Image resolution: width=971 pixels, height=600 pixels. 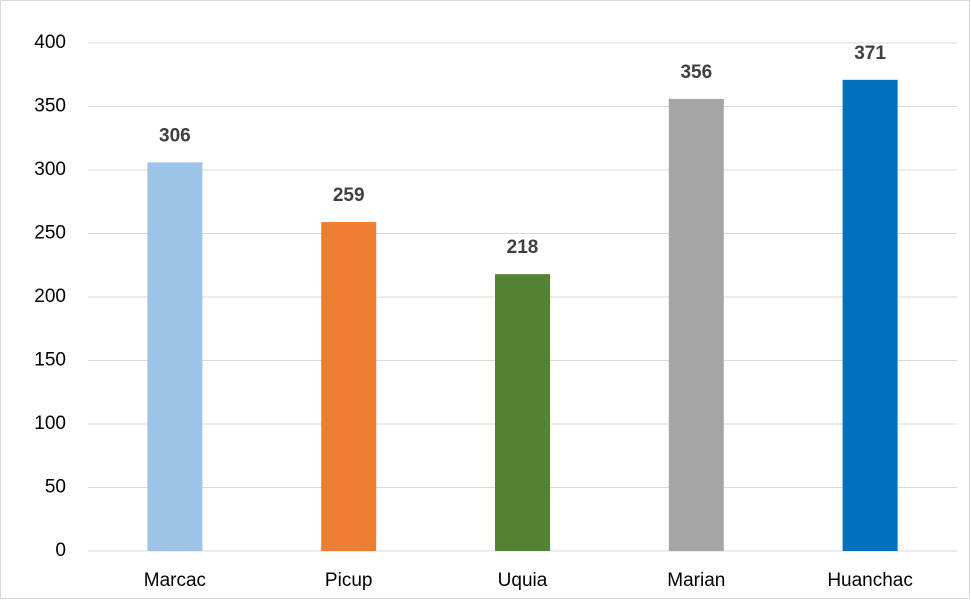 I want to click on y-tick-label: 250, so click(x=50, y=233).